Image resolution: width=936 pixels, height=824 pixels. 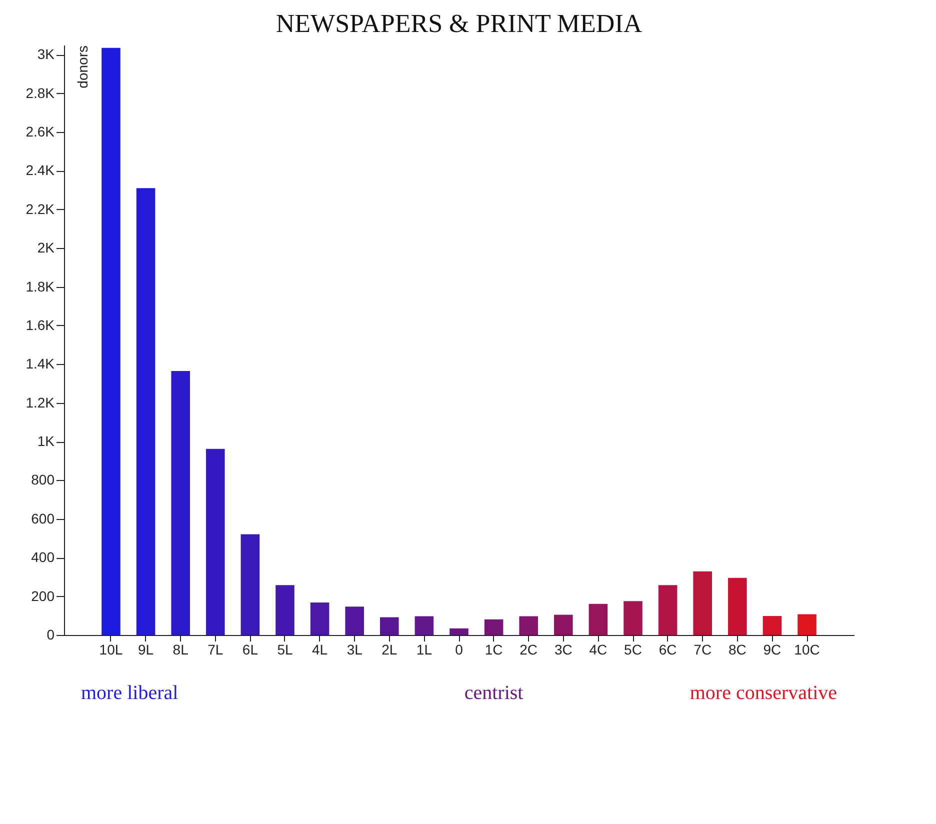 What do you see at coordinates (807, 650) in the screenshot?
I see `x-tick-label: 10C` at bounding box center [807, 650].